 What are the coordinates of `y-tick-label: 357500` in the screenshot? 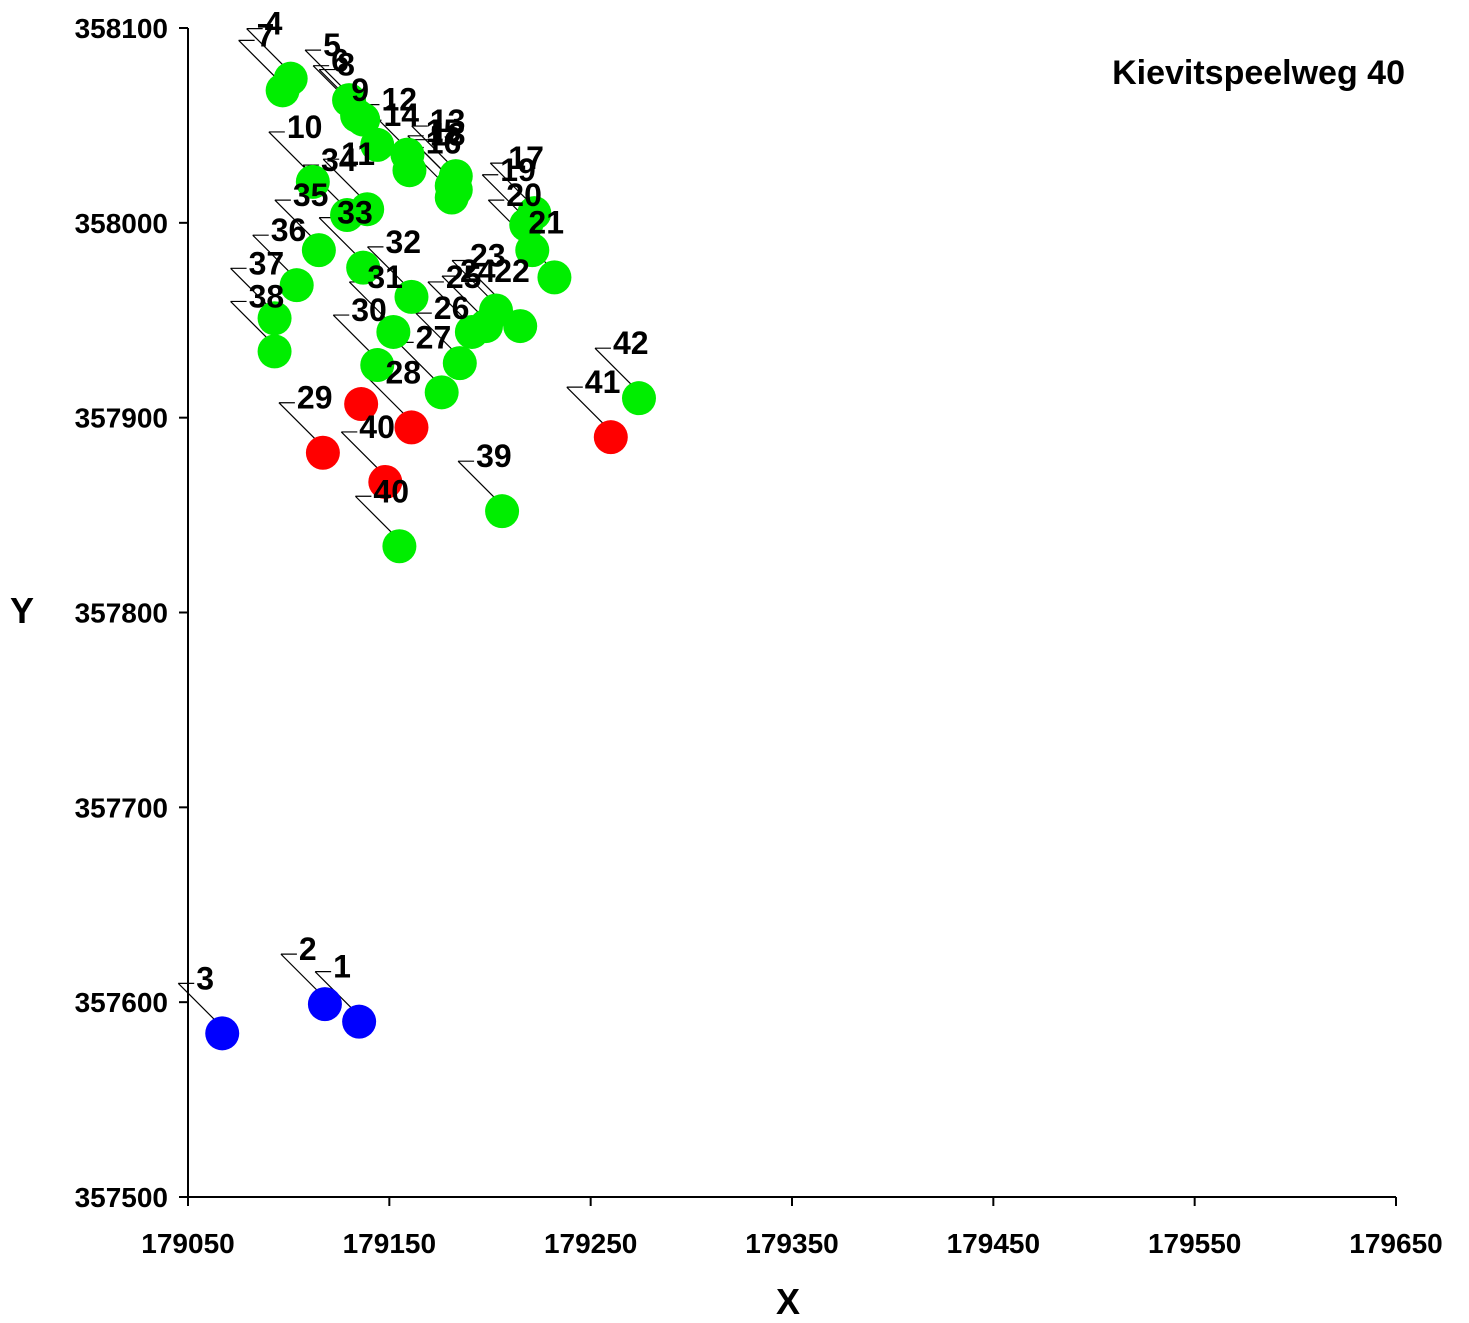 It's located at (121, 1197).